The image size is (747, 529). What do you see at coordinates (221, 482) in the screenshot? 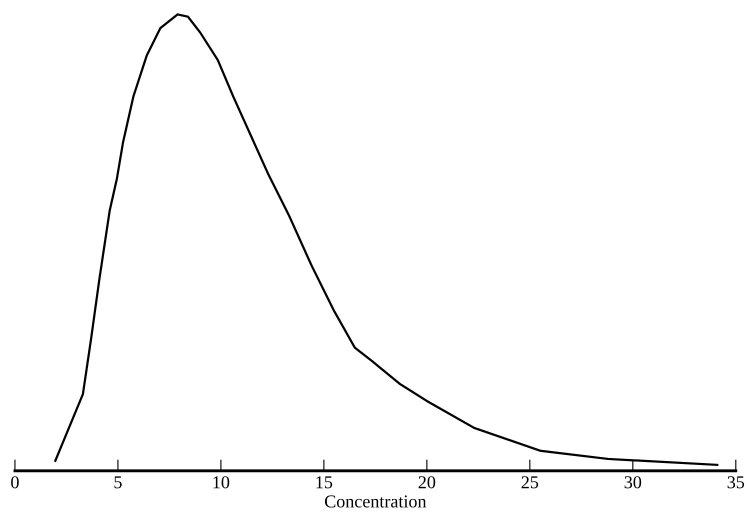
I see `x-tick-label: 10` at bounding box center [221, 482].